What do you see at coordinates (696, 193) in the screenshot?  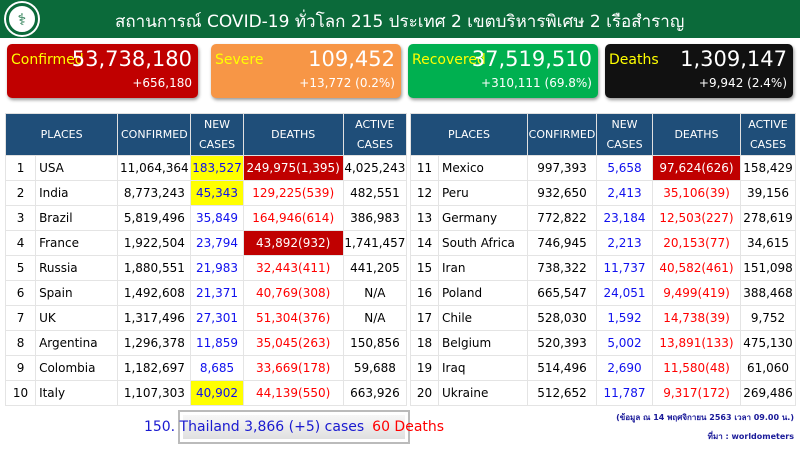 I see `deaths: 35,106(39)` at bounding box center [696, 193].